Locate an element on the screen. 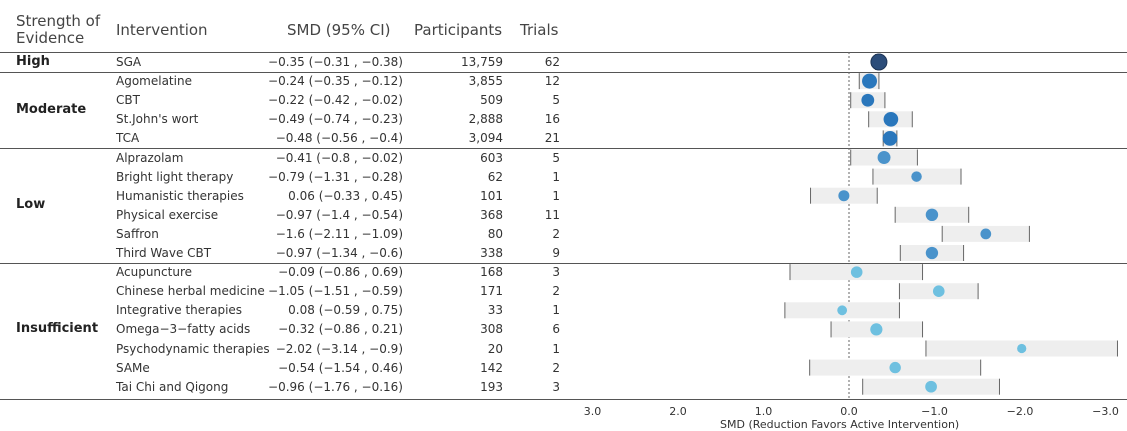 The width and height of the screenshot is (1127, 431). x-tick-label: 3.0 is located at coordinates (592, 411).